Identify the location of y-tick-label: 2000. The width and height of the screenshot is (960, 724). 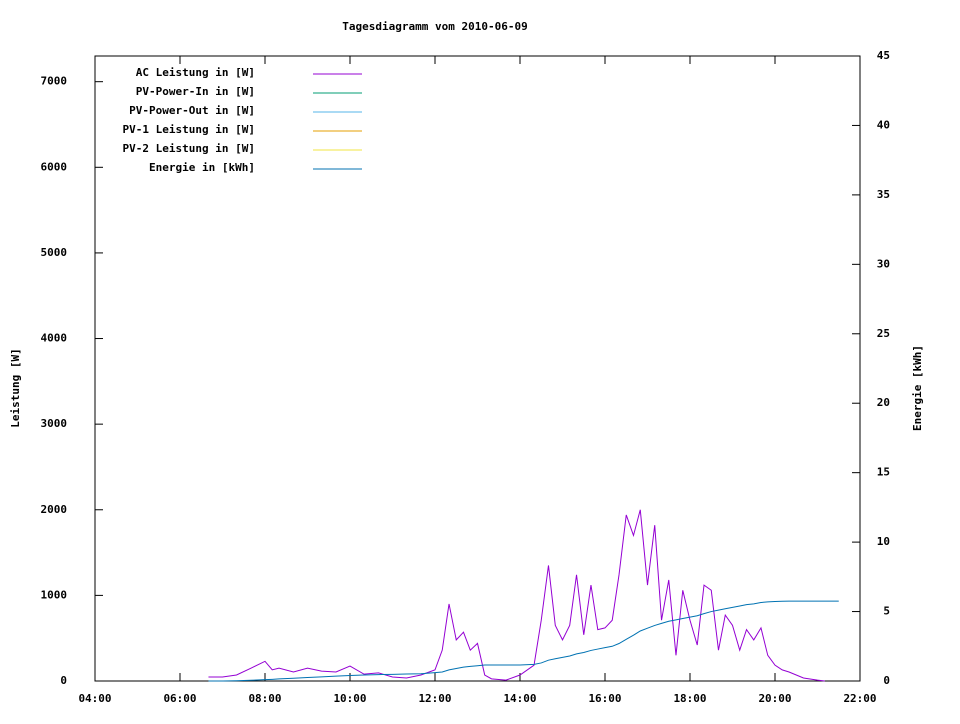
(54, 509).